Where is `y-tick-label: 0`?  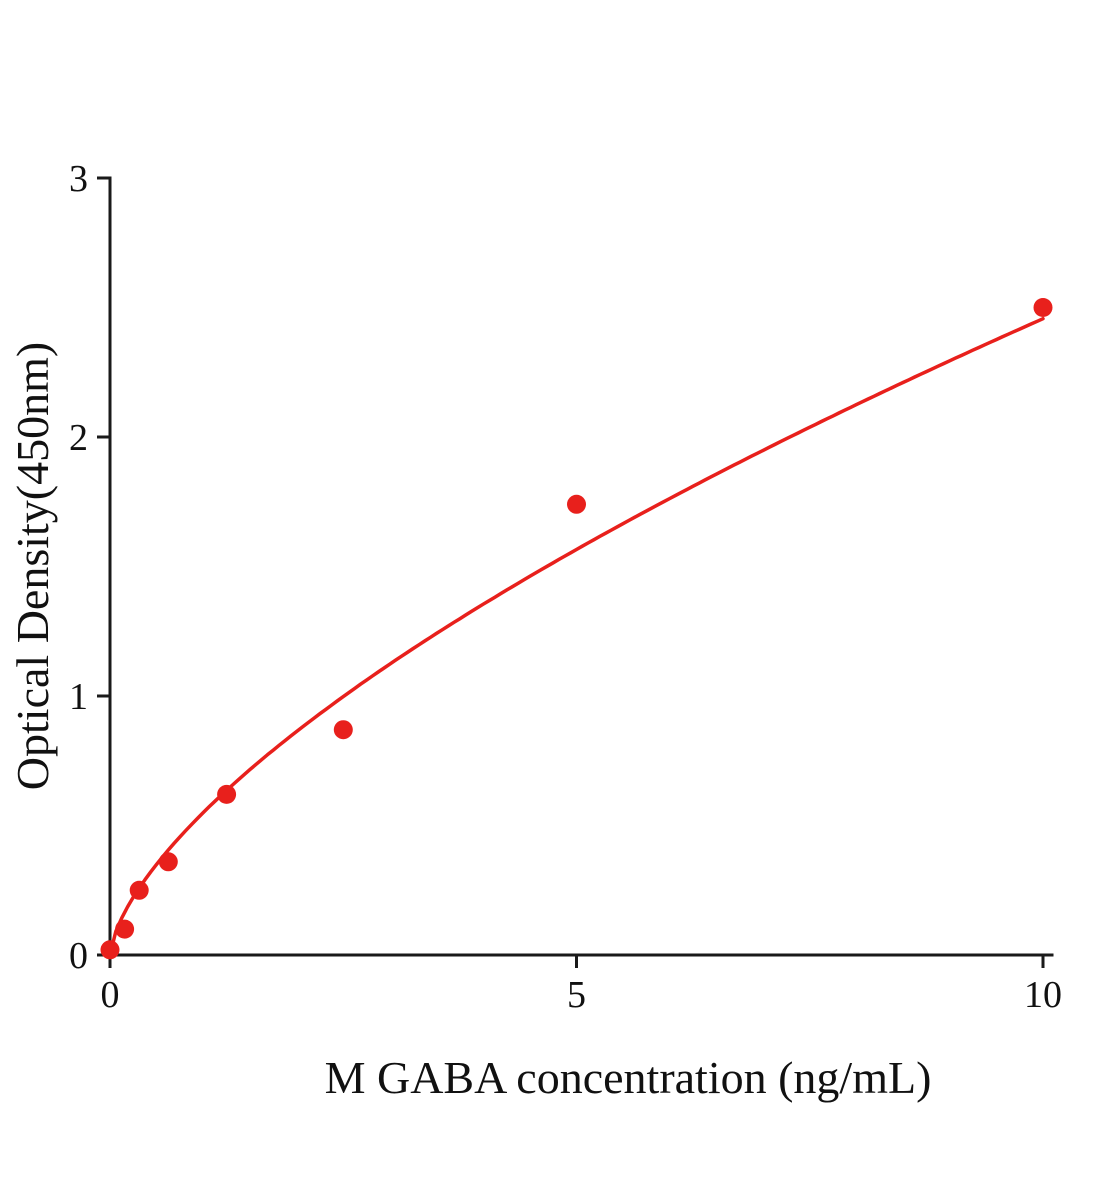
y-tick-label: 0 is located at coordinates (78, 956).